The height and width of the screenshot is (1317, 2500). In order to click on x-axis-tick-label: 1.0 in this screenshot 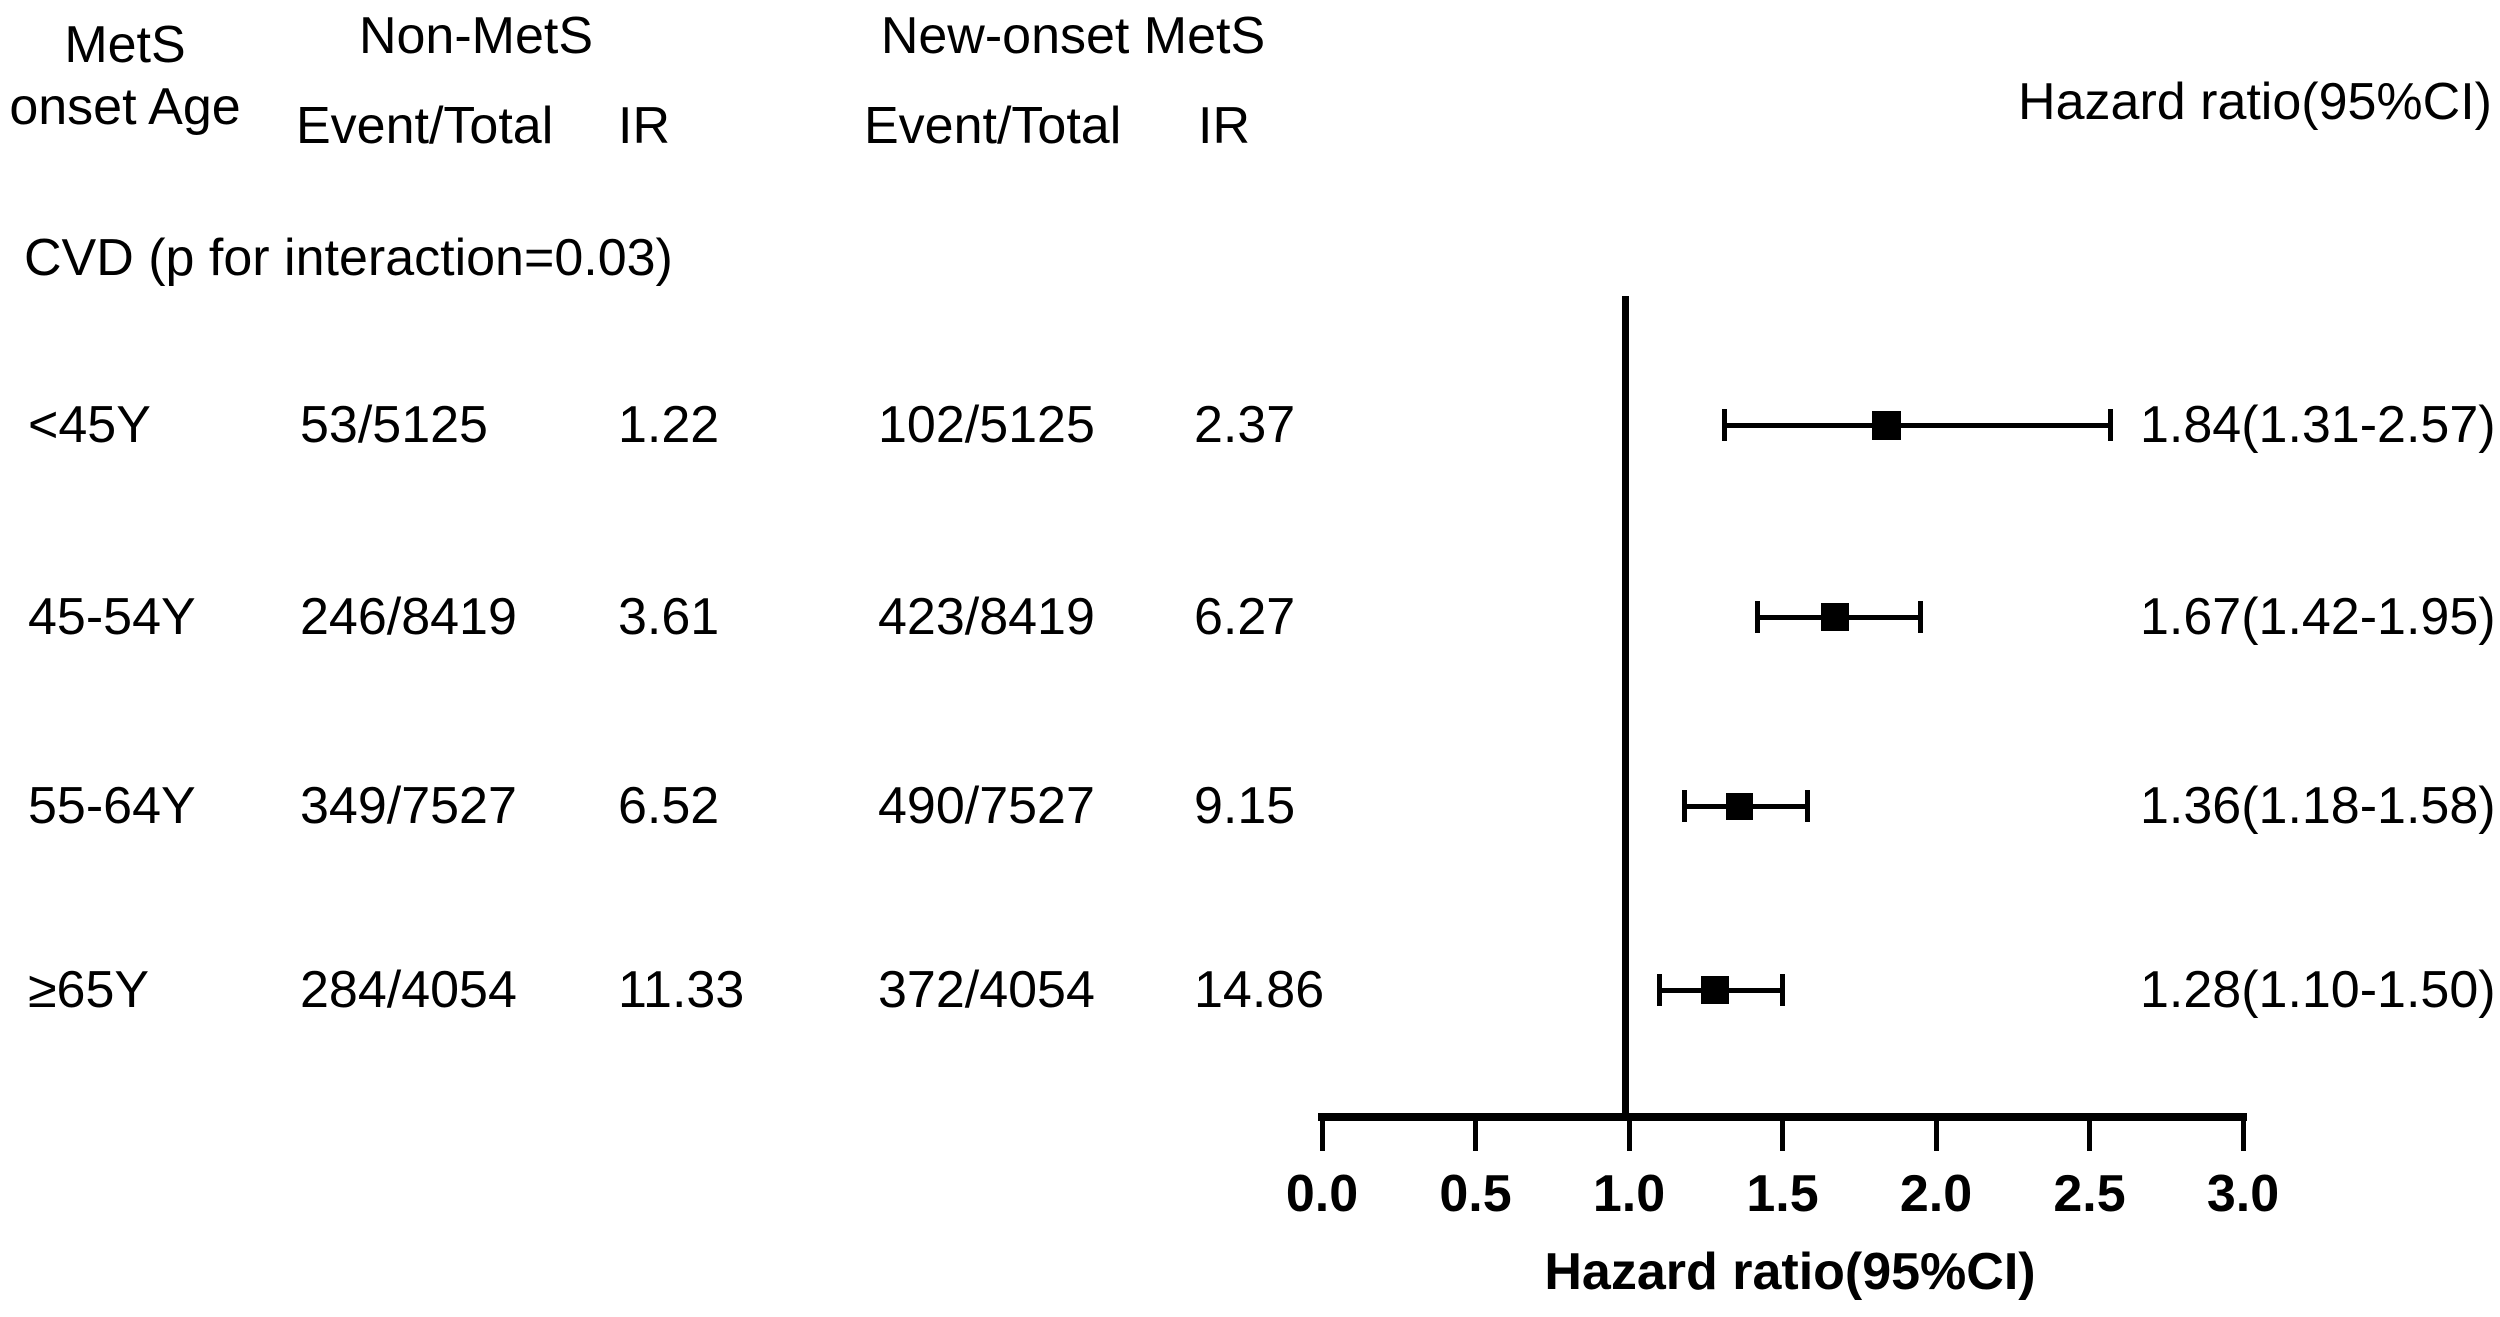, I will do `click(1629, 1194)`.